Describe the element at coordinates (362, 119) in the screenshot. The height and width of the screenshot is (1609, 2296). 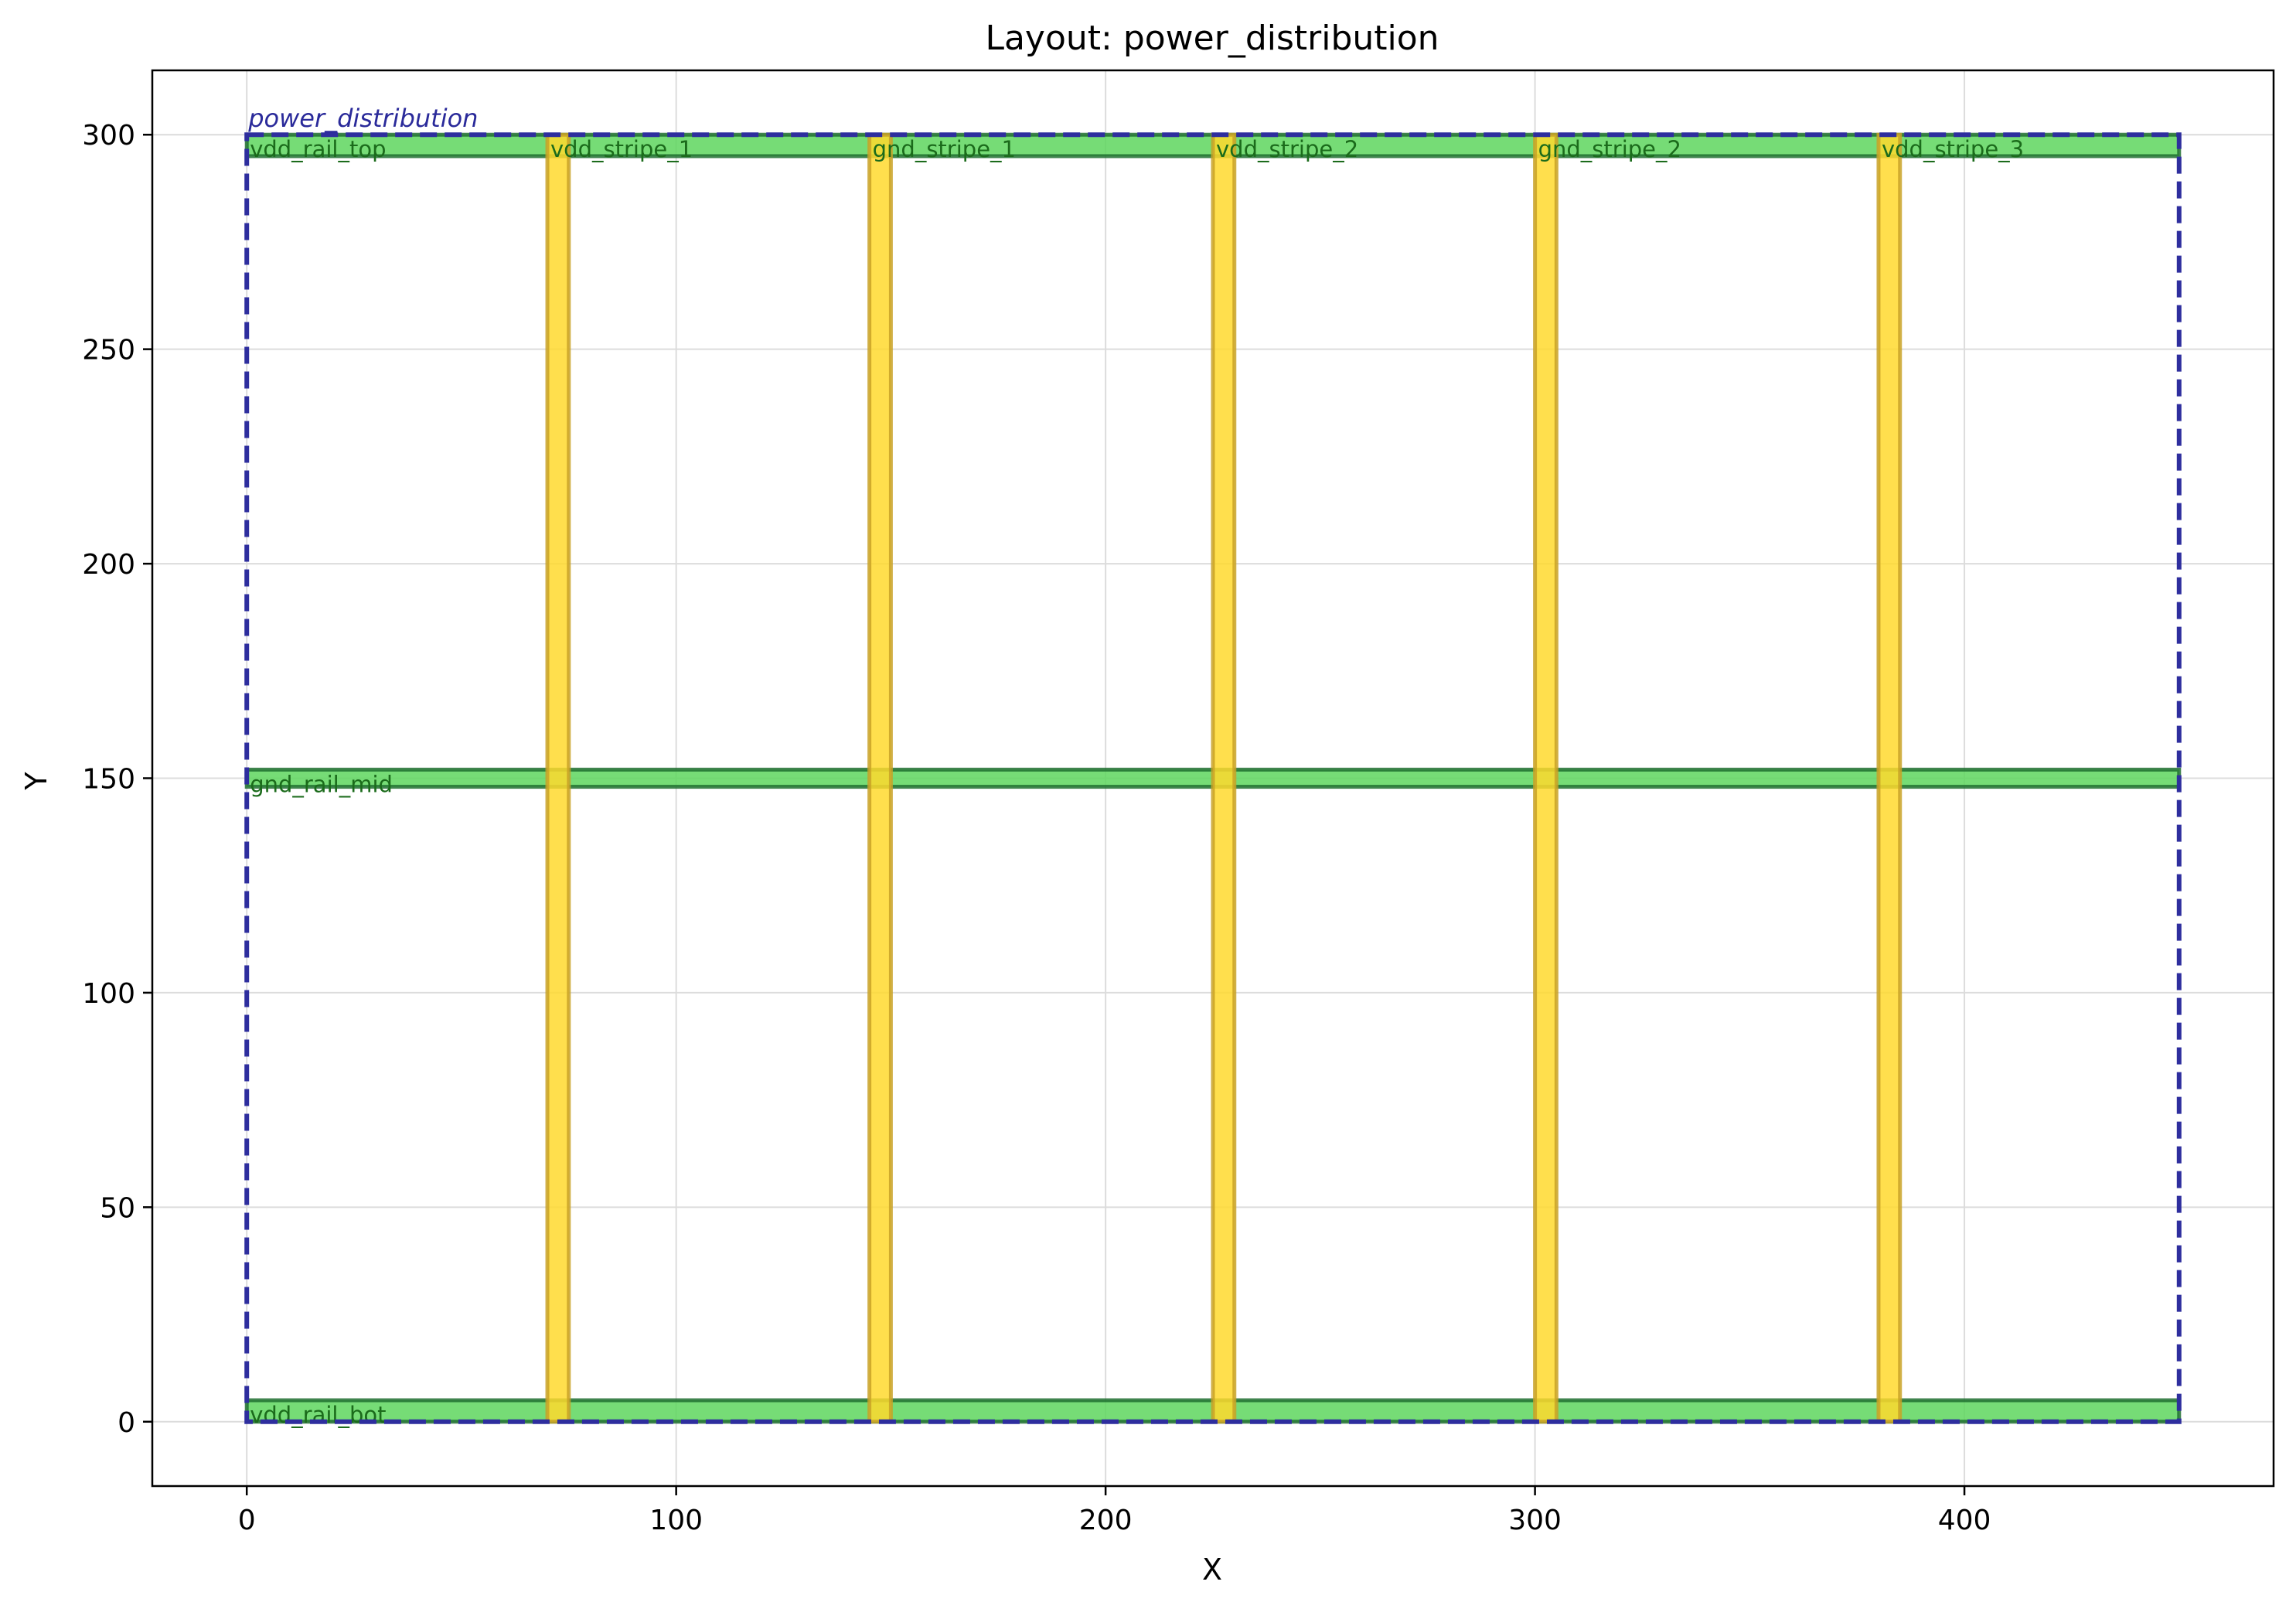
I see `cell-name-label: power_distribution` at that location.